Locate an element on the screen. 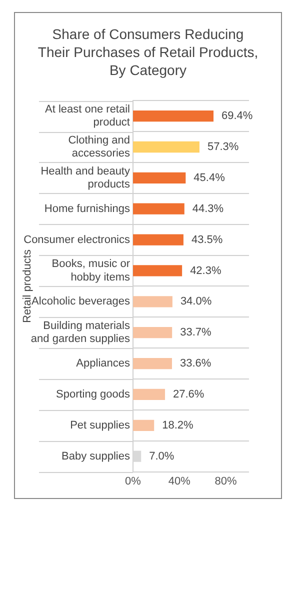  y-tick-label: At least one retail product is located at coordinates (87, 116).